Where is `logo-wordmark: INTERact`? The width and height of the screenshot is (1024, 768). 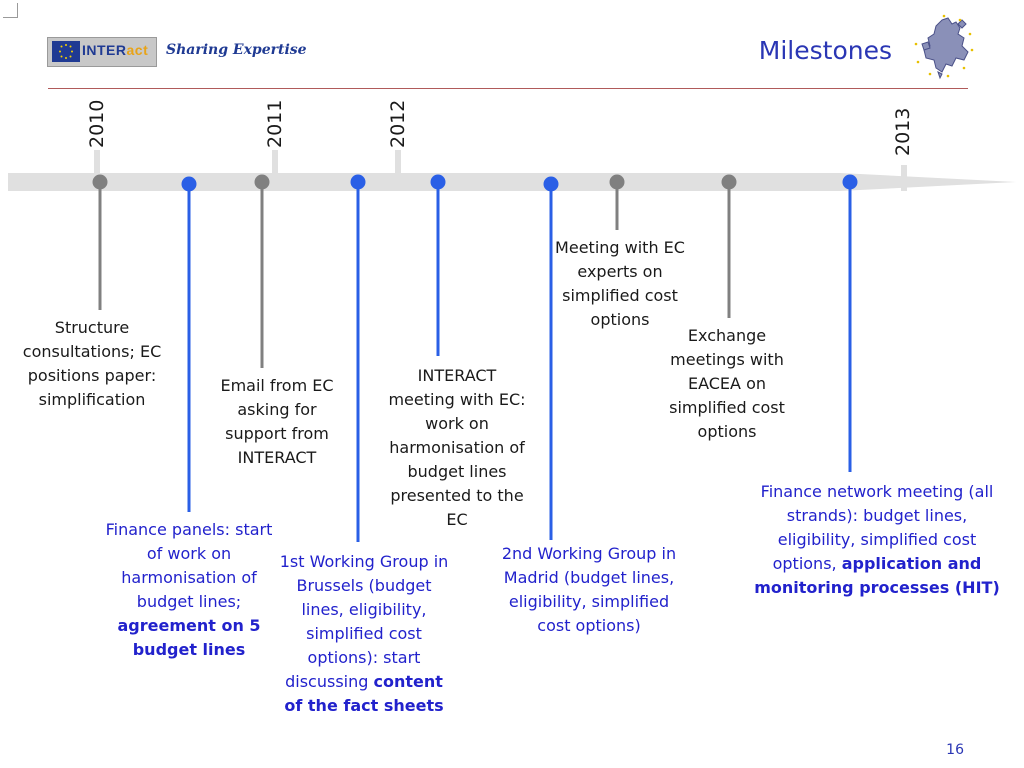
logo-wordmark: INTERact is located at coordinates (115, 50).